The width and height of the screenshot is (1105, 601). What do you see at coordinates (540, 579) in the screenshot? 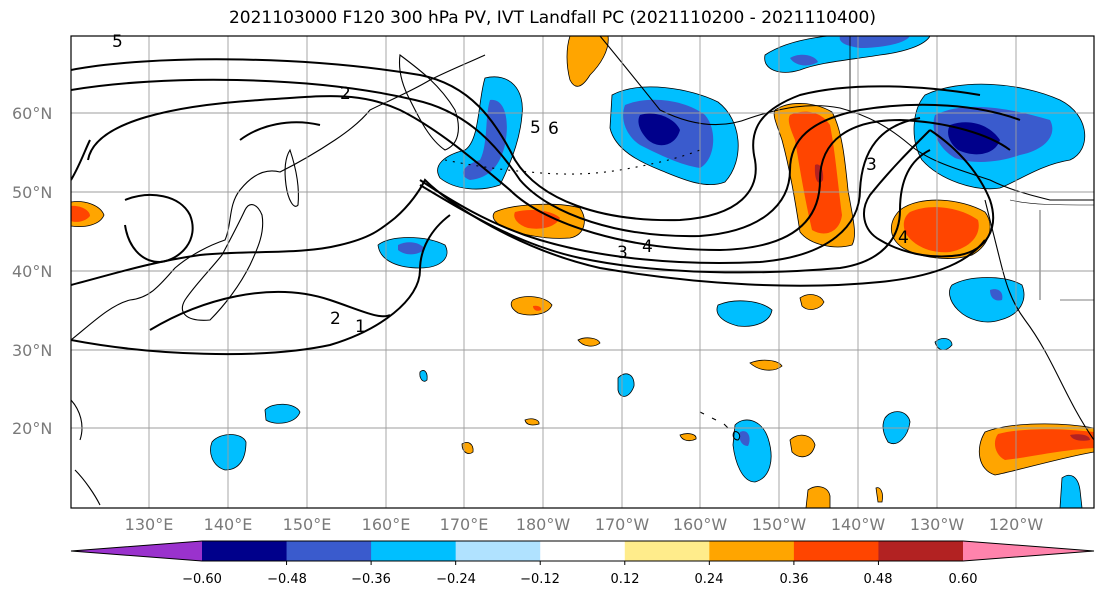
I see `colorbar-tick-label: −0.12` at bounding box center [540, 579].